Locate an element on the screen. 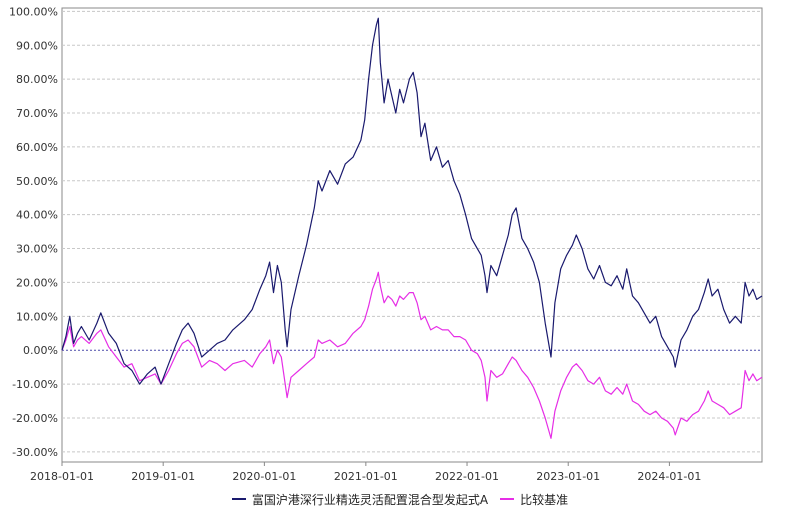 This screenshot has height=512, width=800. y-tick-label: 40.00% is located at coordinates (37, 215).